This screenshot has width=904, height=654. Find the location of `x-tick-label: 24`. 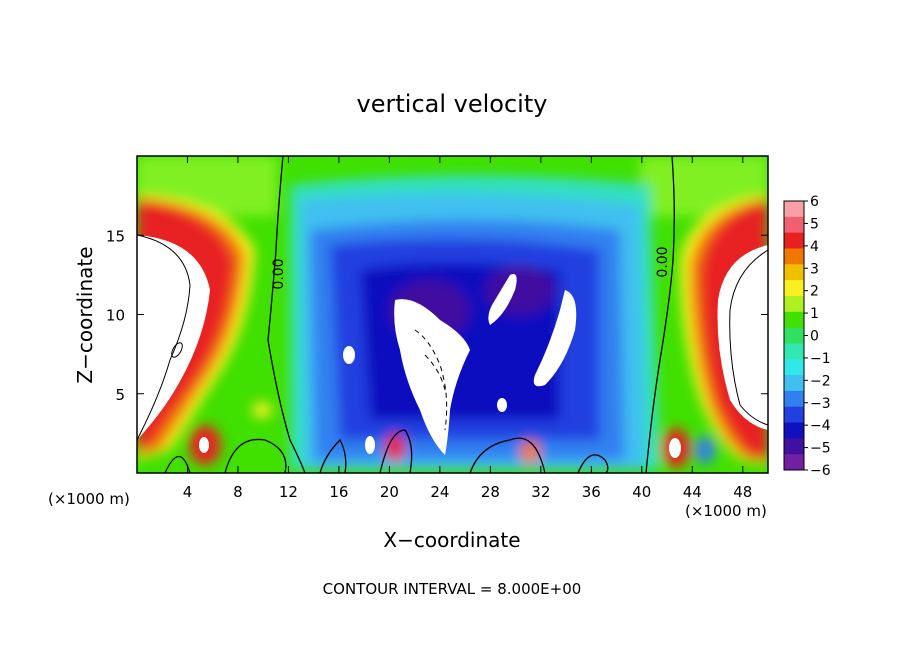

x-tick-label: 24 is located at coordinates (439, 492).